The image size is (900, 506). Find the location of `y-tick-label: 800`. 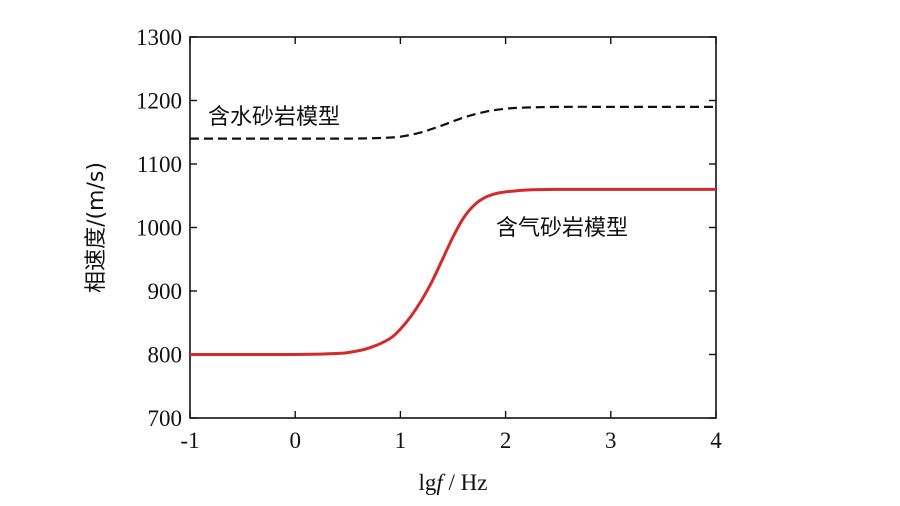

y-tick-label: 800 is located at coordinates (165, 355).